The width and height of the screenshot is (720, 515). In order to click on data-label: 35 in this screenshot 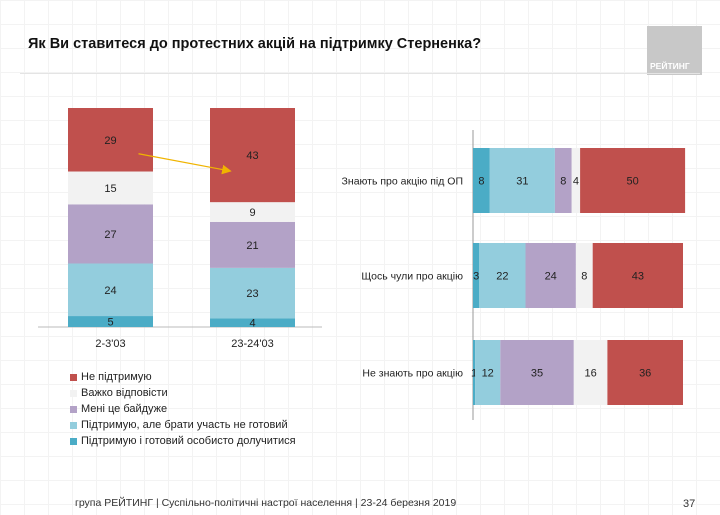, I will do `click(537, 374)`.